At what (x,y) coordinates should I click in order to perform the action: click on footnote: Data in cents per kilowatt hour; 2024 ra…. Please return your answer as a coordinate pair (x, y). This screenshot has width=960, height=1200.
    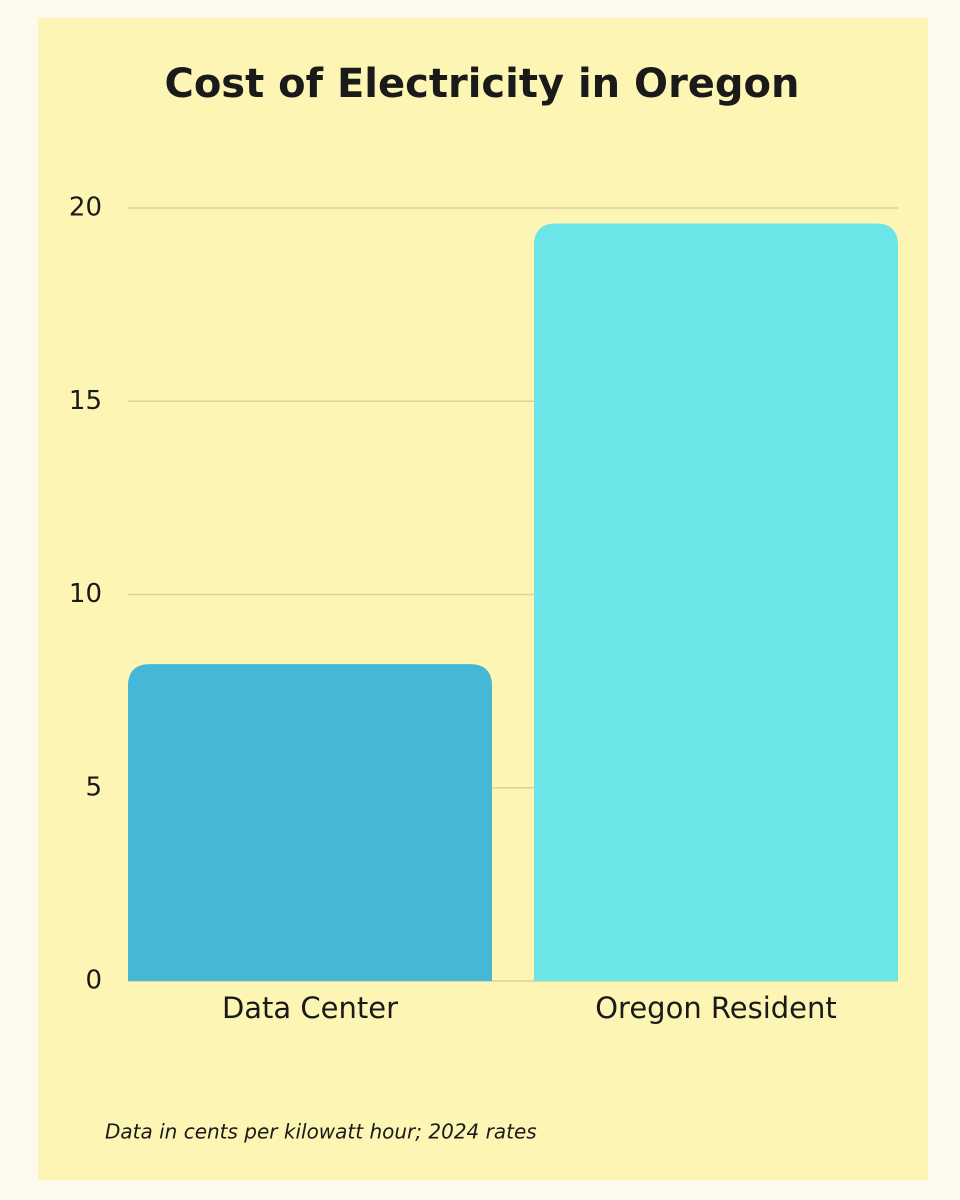
    Looking at the image, I should click on (321, 1132).